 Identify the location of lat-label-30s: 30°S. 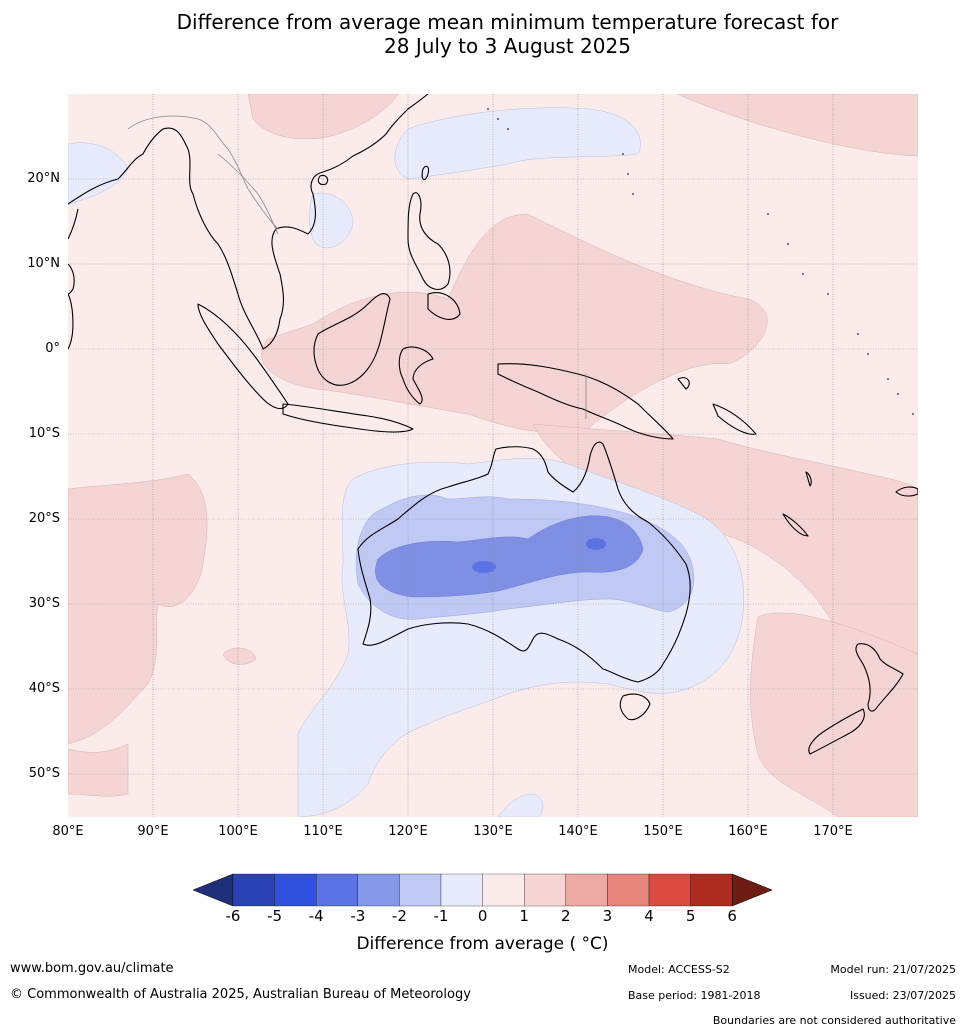
(44, 603).